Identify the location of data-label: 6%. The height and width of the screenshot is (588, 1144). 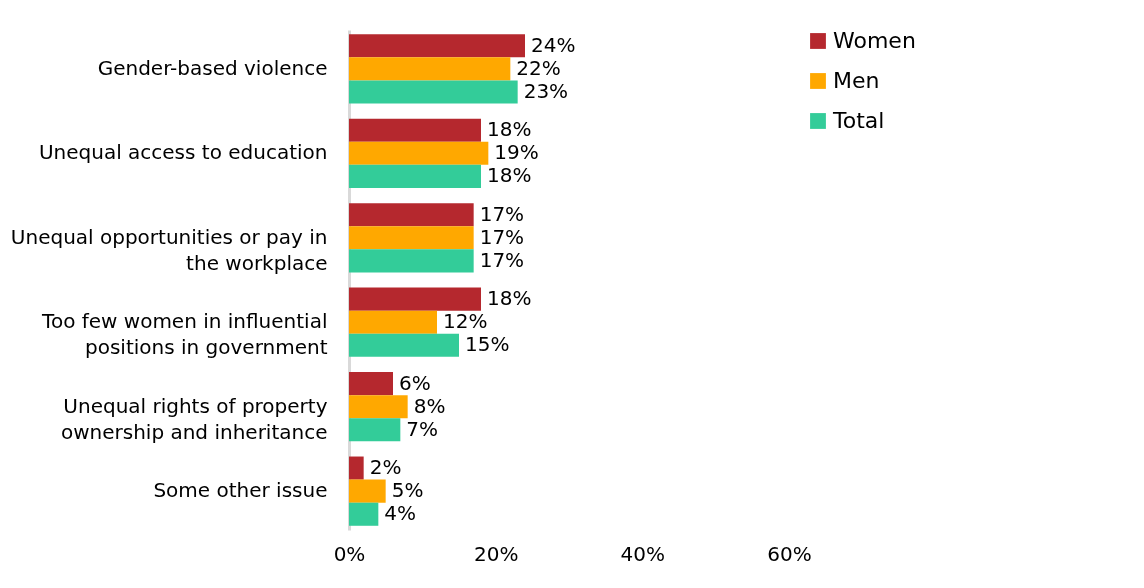
(415, 382).